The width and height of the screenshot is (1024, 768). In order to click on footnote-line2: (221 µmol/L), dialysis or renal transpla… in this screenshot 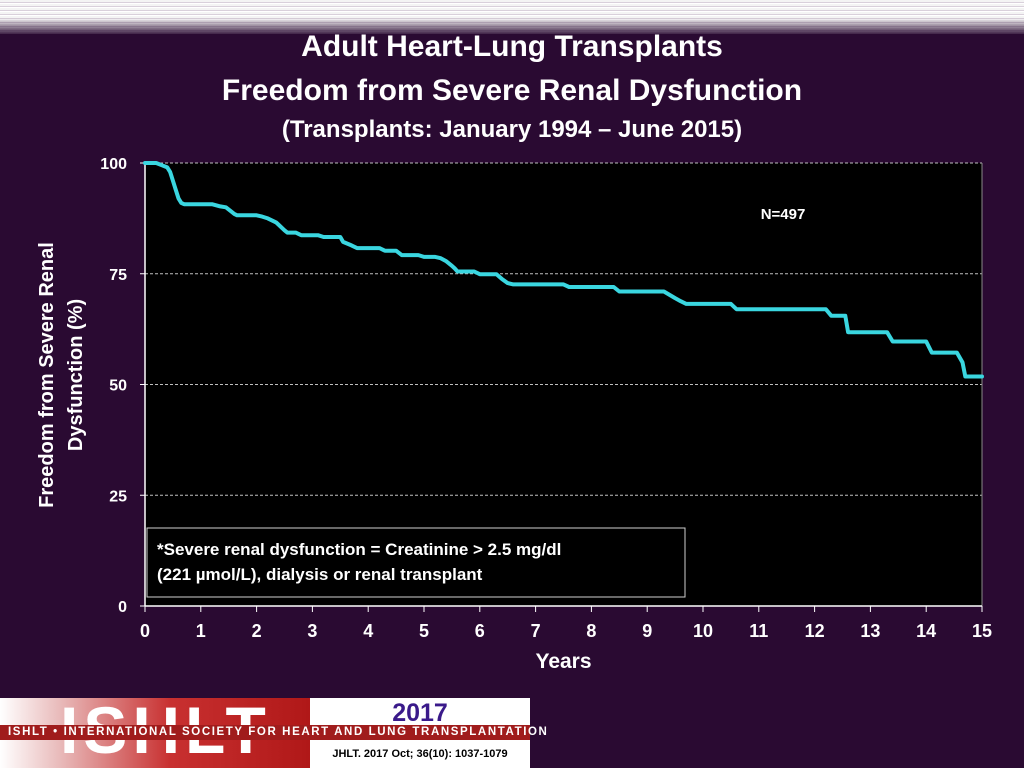, I will do `click(320, 574)`.